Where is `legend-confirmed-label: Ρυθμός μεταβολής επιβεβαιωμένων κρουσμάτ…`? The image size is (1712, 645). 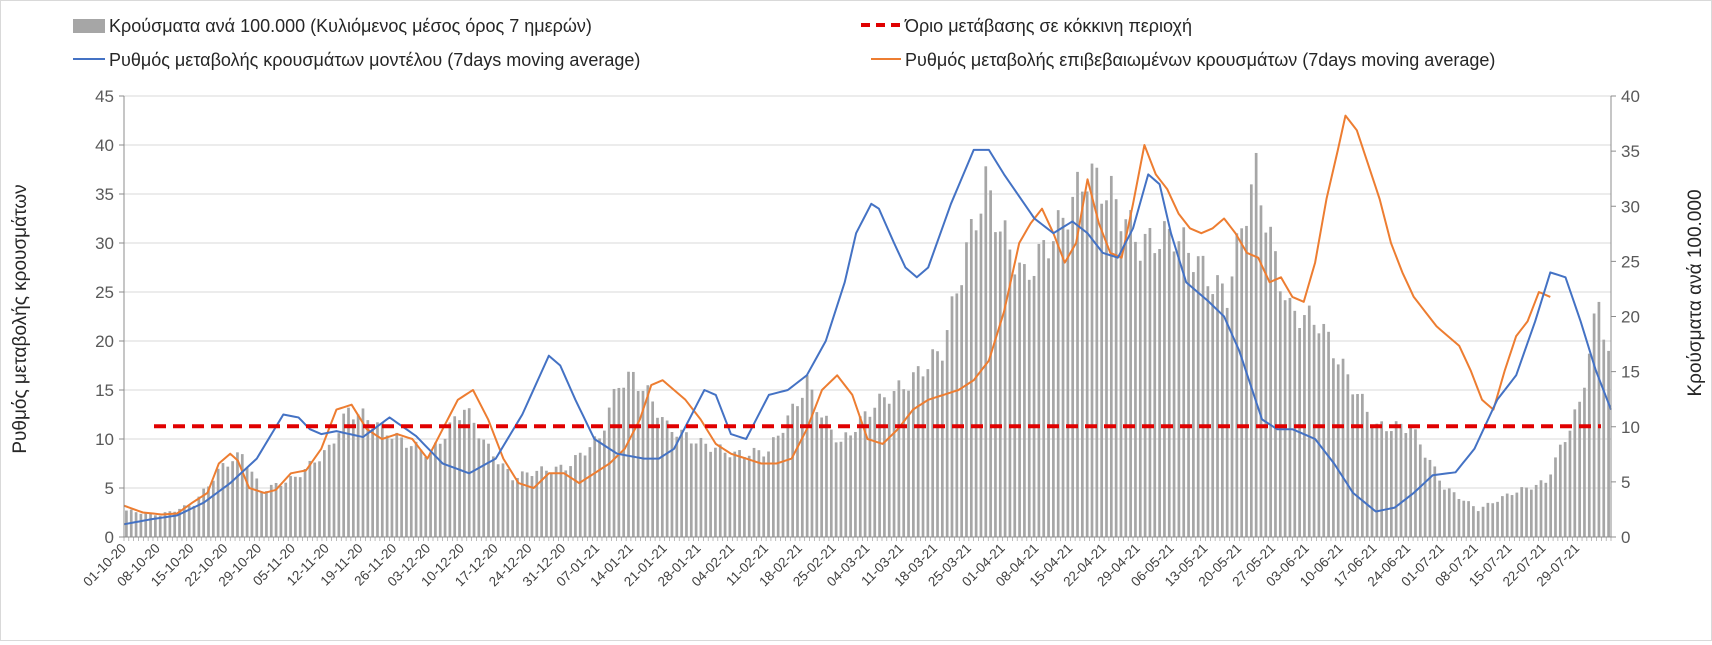
legend-confirmed-label: Ρυθμός μεταβολής επιβεβαιωμένων κρουσμάτ… is located at coordinates (1200, 60).